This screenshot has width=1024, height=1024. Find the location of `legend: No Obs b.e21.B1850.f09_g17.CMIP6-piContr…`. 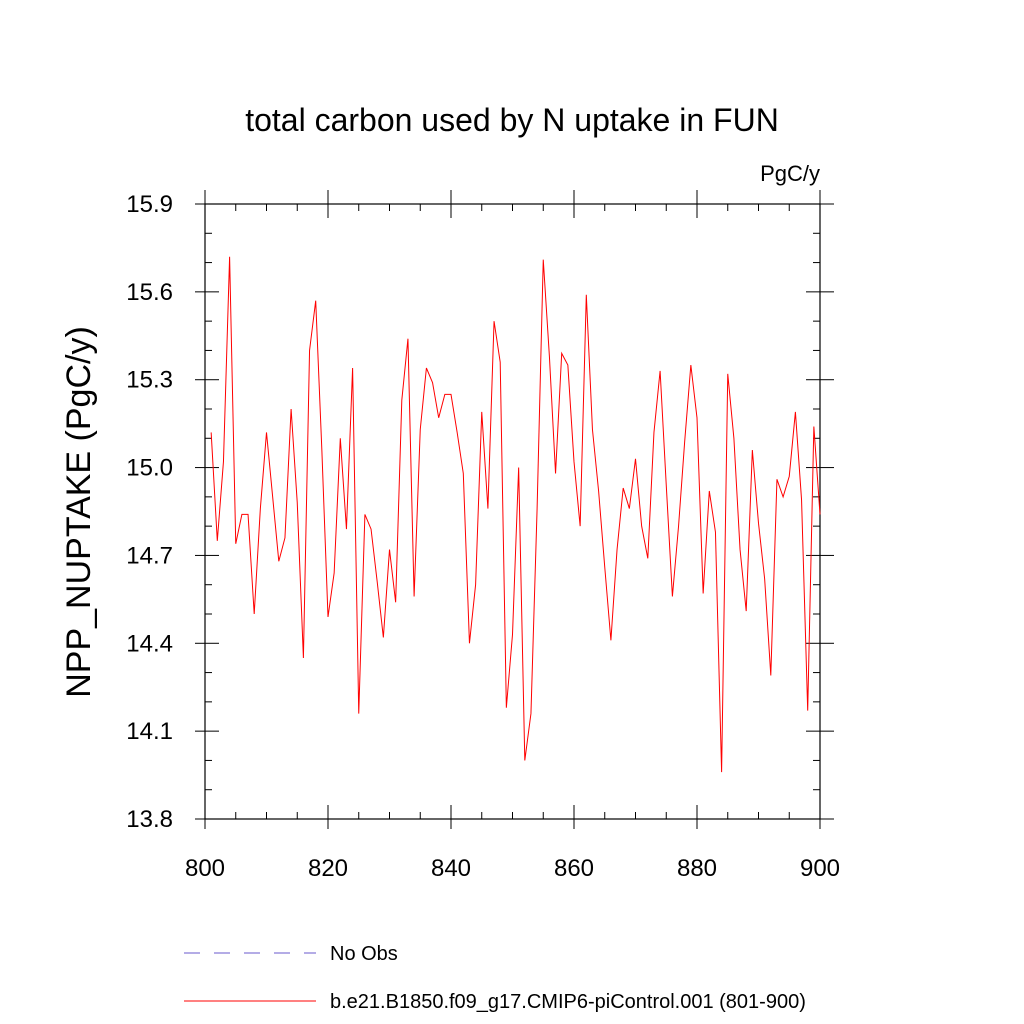

legend: No Obs b.e21.B1850.f09_g17.CMIP6-piContr… is located at coordinates (495, 978).